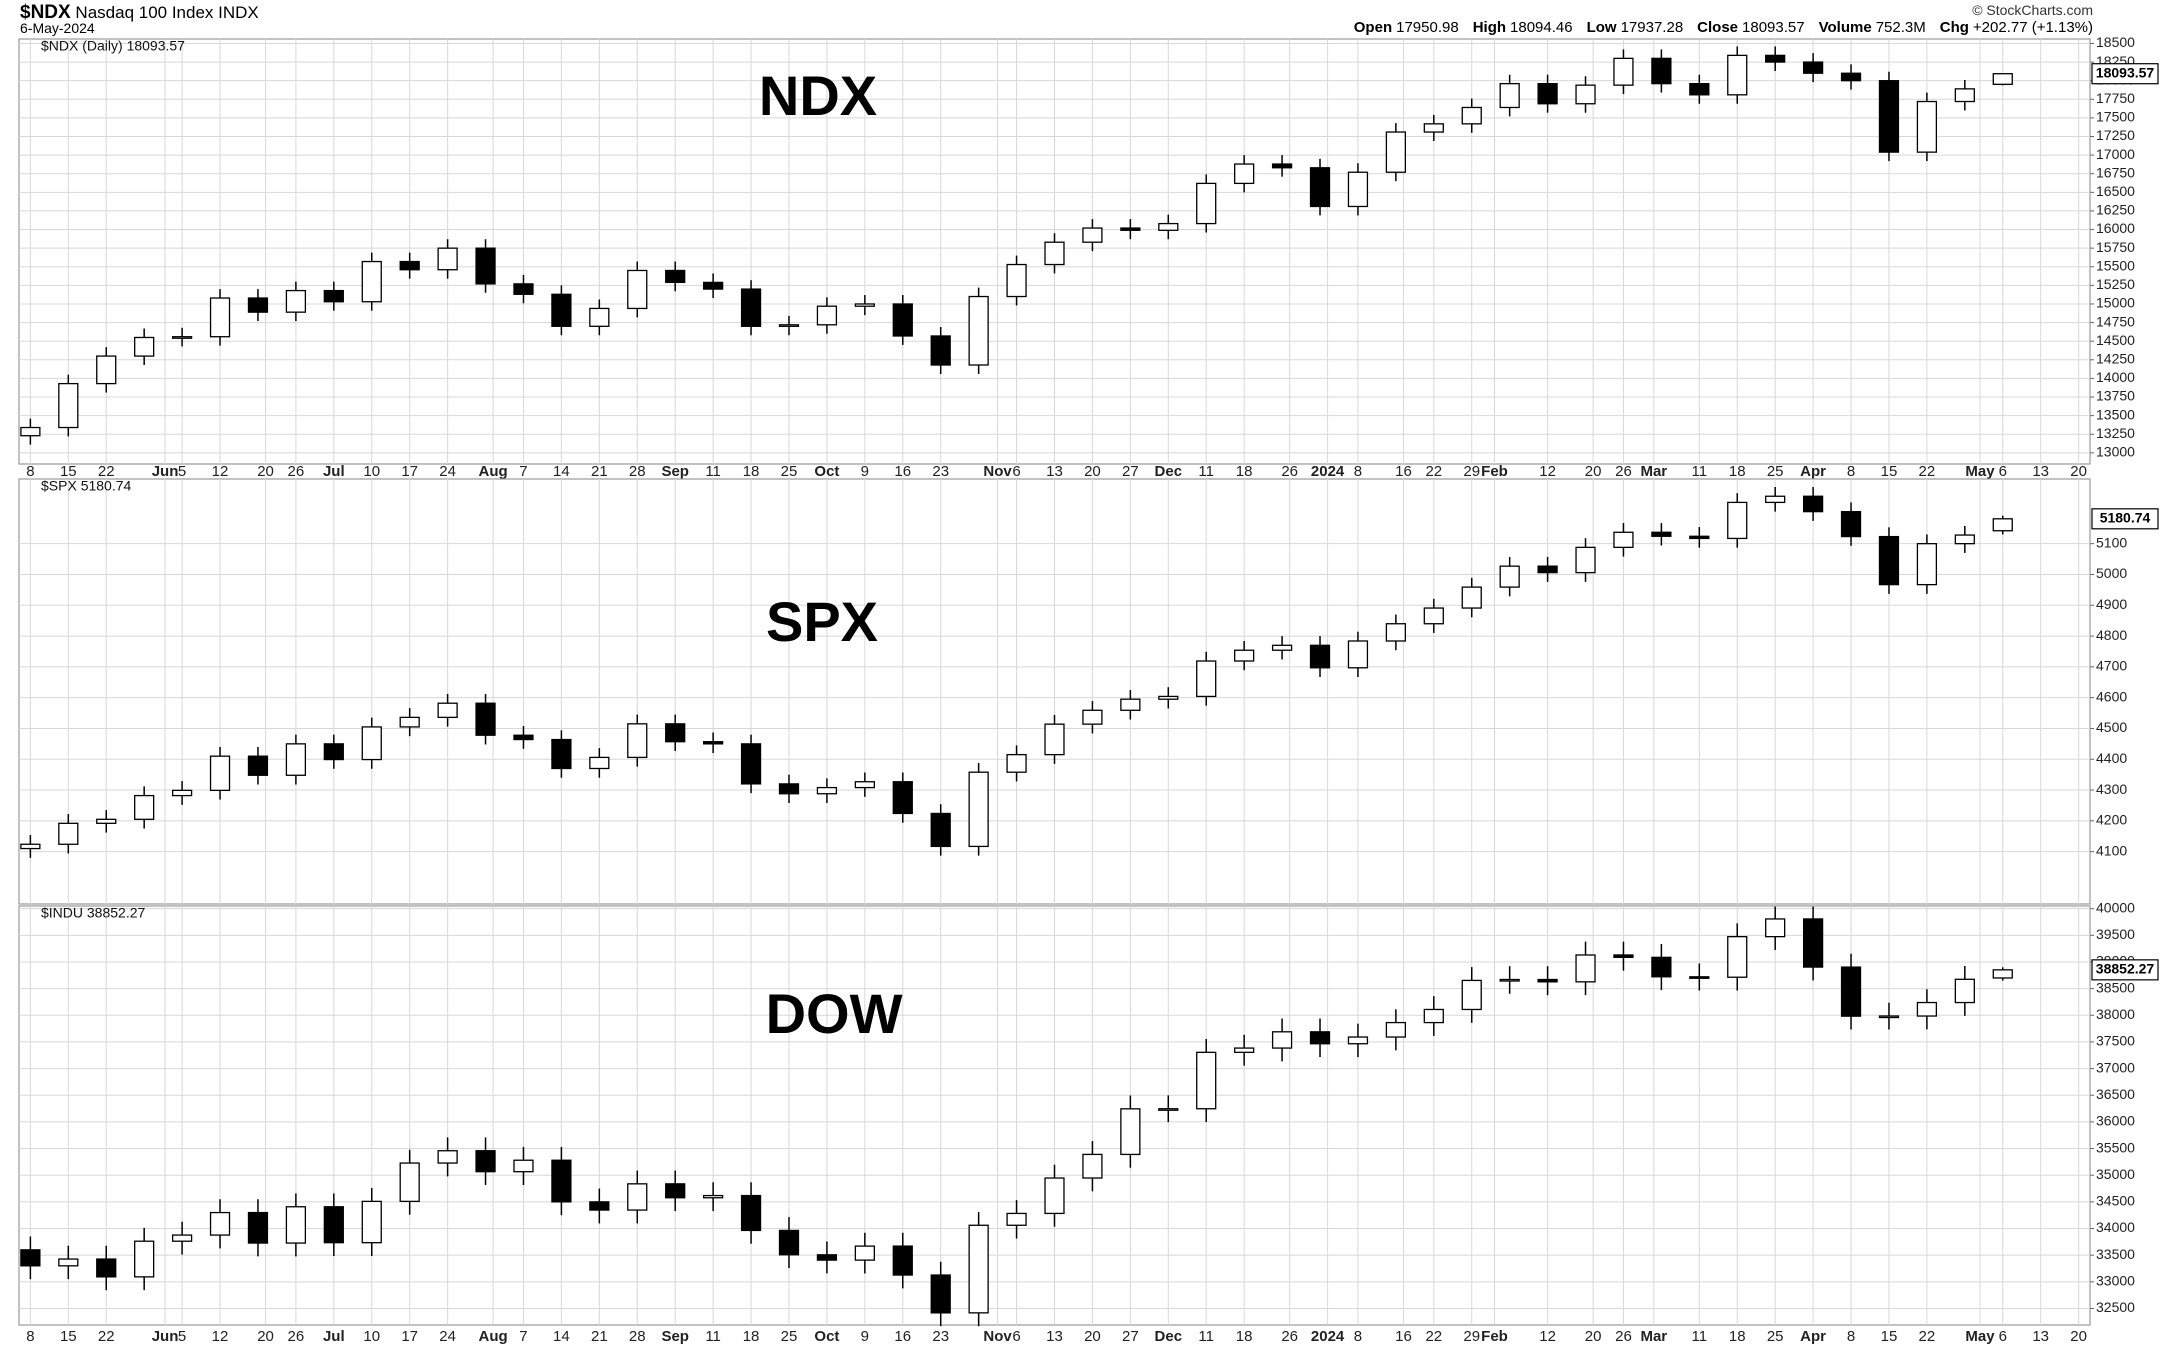 This screenshot has height=1355, width=2163. What do you see at coordinates (165, 1336) in the screenshot?
I see `x-tick-label: Jun` at bounding box center [165, 1336].